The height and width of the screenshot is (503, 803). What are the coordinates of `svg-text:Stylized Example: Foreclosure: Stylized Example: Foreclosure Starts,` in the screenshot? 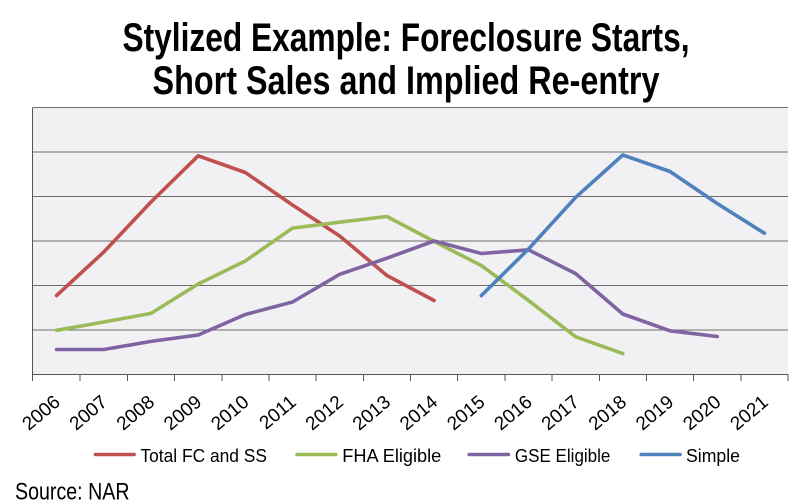 It's located at (406, 38).